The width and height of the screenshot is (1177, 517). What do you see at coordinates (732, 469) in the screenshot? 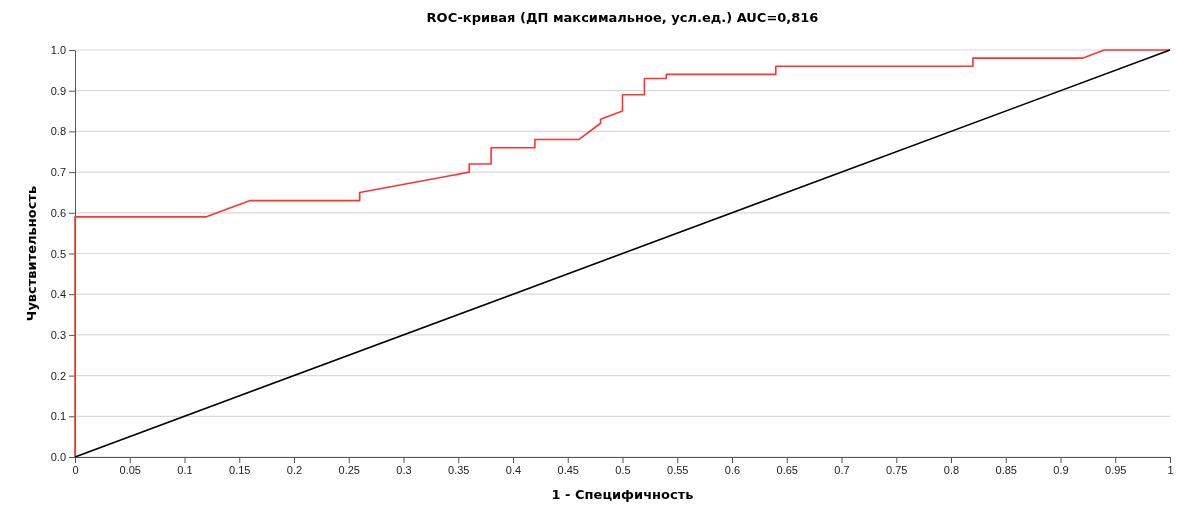
I see `x-tick-label: 0.6` at bounding box center [732, 469].